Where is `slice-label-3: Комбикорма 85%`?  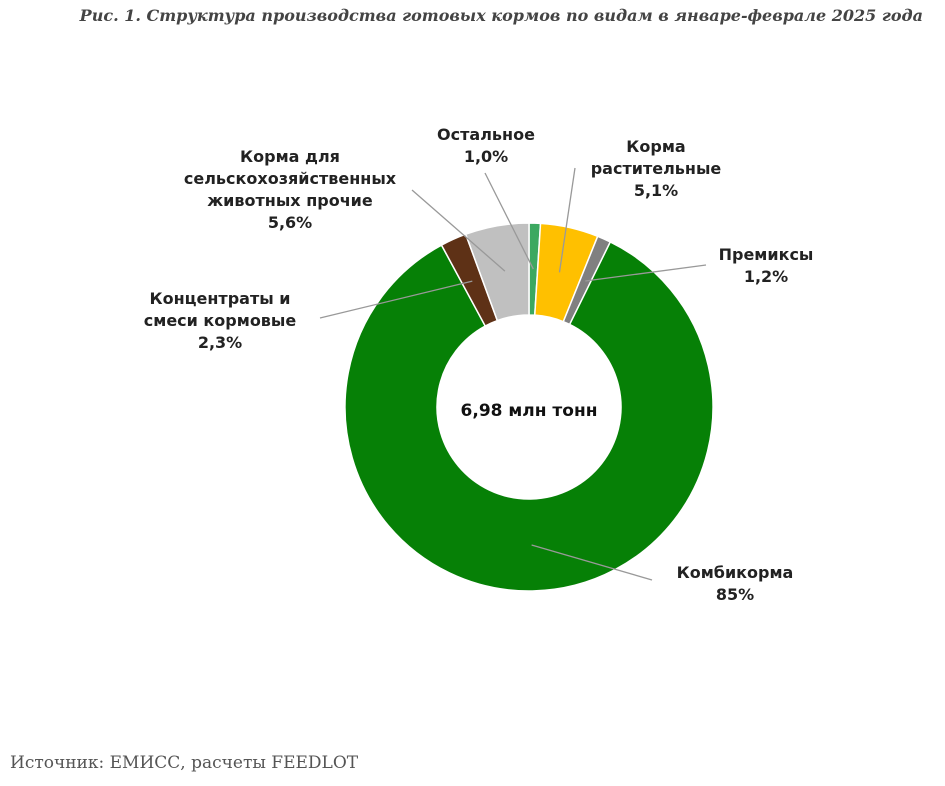
slice-label-3: Комбикорма 85% is located at coordinates (735, 583).